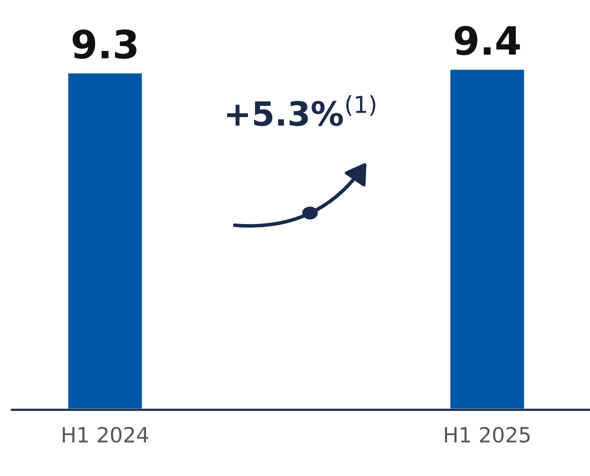 This screenshot has width=590, height=476. Describe the element at coordinates (301, 110) in the screenshot. I see `annotation: +5.3%$^{(1)}$` at that location.